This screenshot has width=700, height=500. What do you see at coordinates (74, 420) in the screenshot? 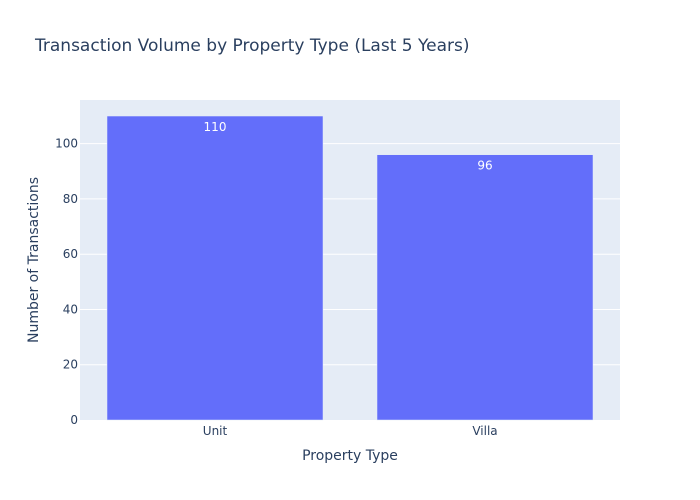
I see `y-tick-label: 0` at bounding box center [74, 420].